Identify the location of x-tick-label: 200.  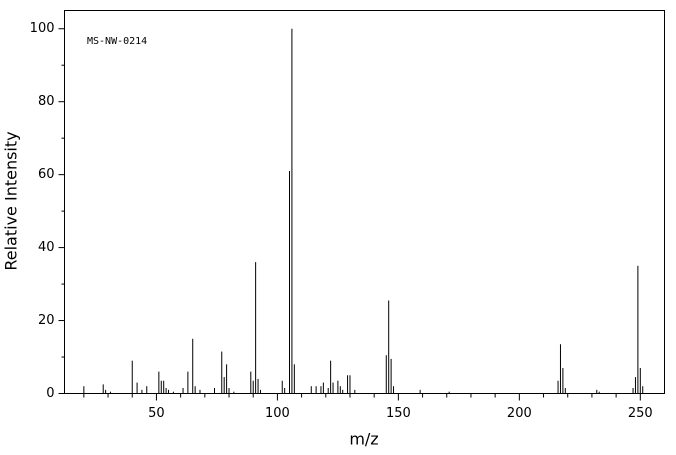
(519, 413).